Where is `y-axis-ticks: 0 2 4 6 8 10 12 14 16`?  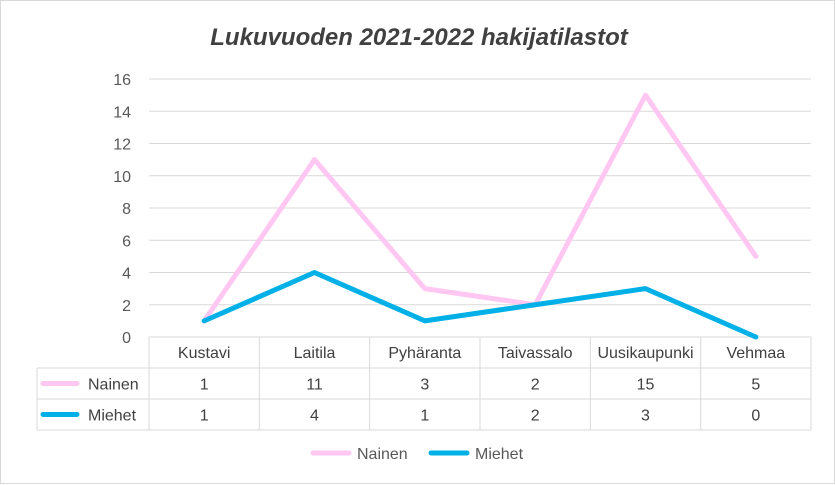 y-axis-ticks: 0 2 4 6 8 10 12 14 16 is located at coordinates (122, 209).